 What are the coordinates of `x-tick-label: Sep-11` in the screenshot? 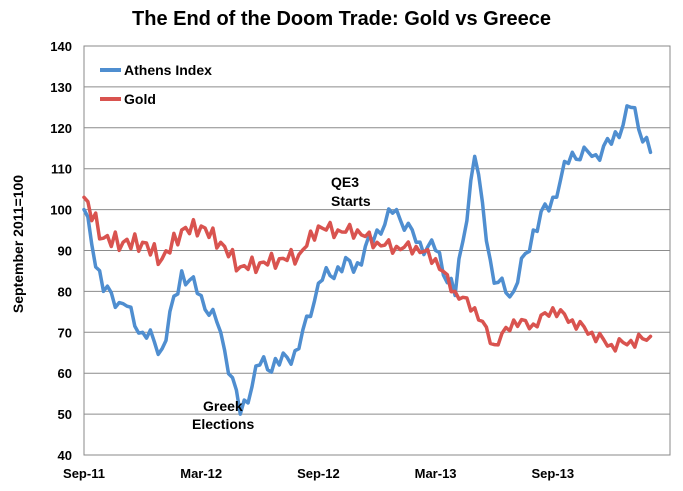 It's located at (84, 473).